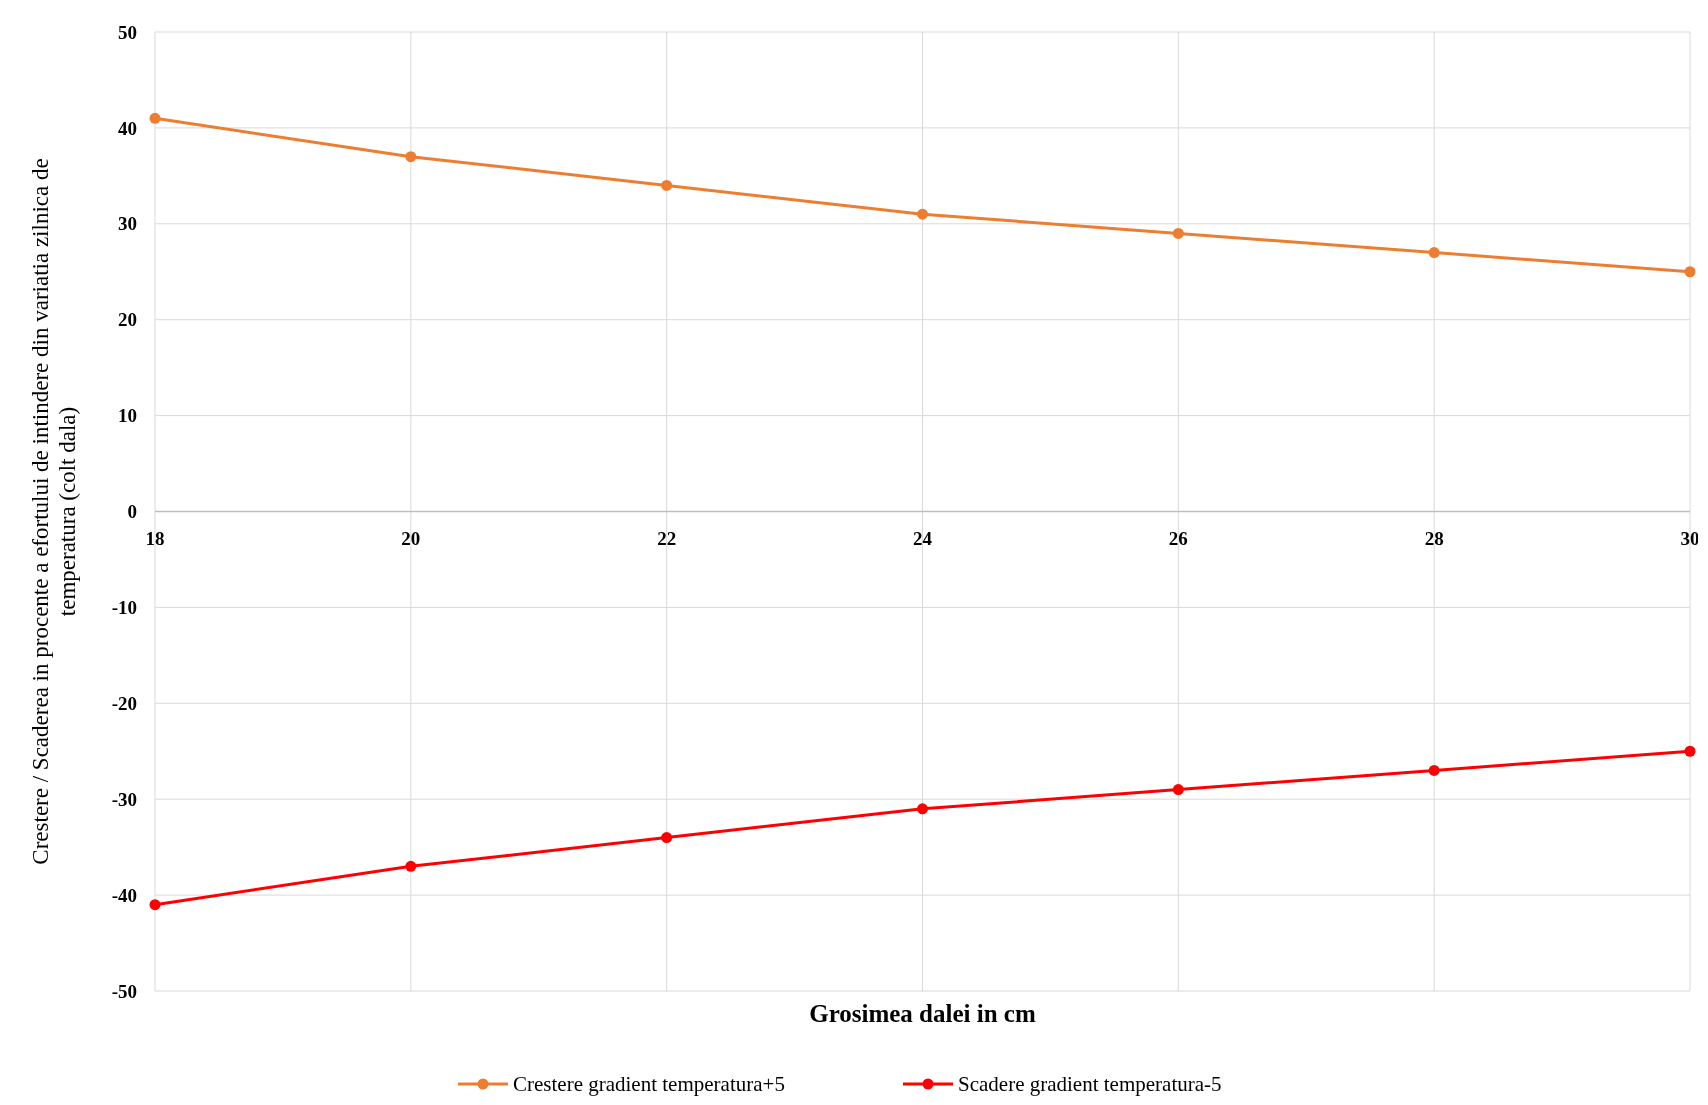 This screenshot has height=1105, width=1708. What do you see at coordinates (1178, 538) in the screenshot?
I see `x-tick-label: 26` at bounding box center [1178, 538].